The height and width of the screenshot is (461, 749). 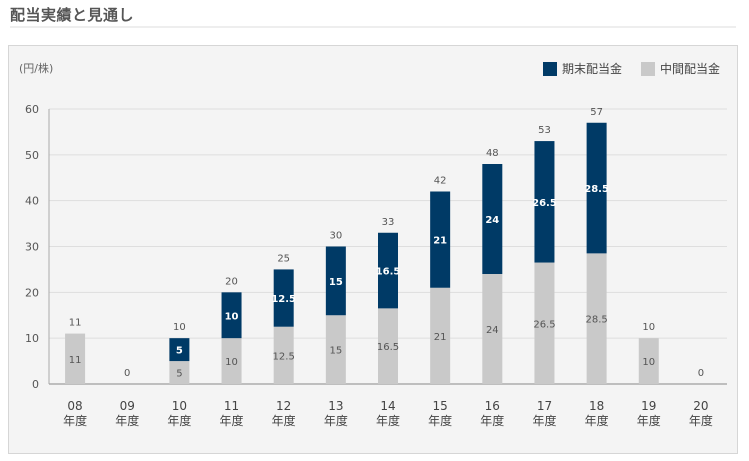 I want to click on title-divider, so click(x=373, y=27).